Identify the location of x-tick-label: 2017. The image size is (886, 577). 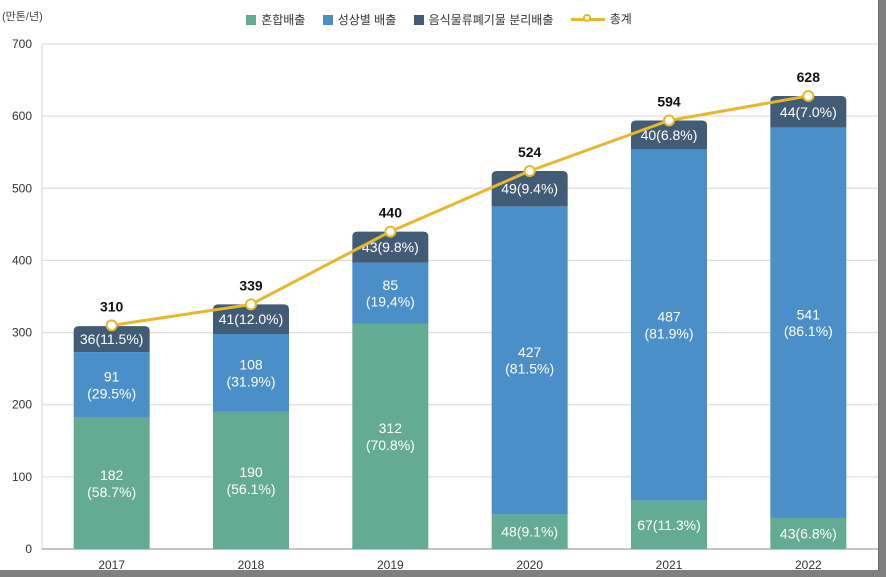
(111, 564).